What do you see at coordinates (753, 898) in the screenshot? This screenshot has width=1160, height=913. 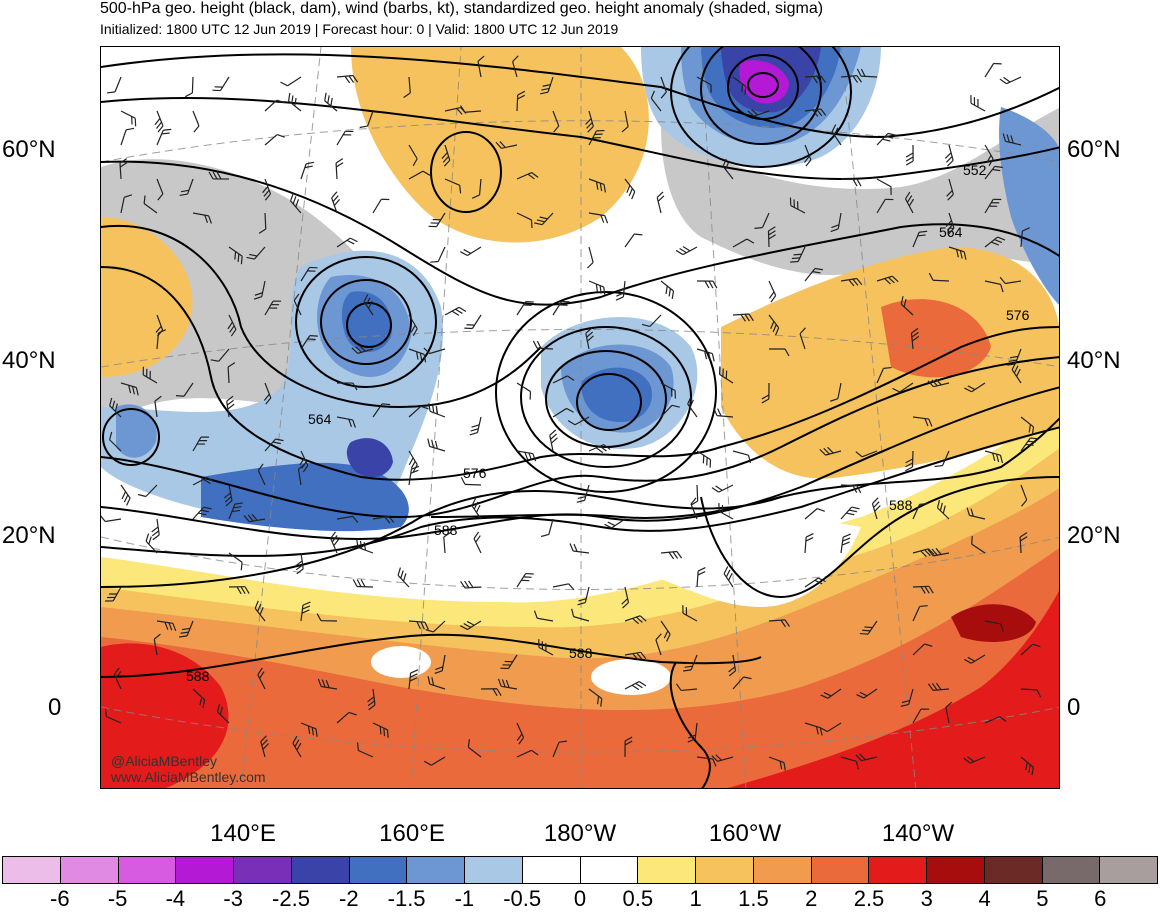 I see `colorbar-tick-label: 1.5` at bounding box center [753, 898].